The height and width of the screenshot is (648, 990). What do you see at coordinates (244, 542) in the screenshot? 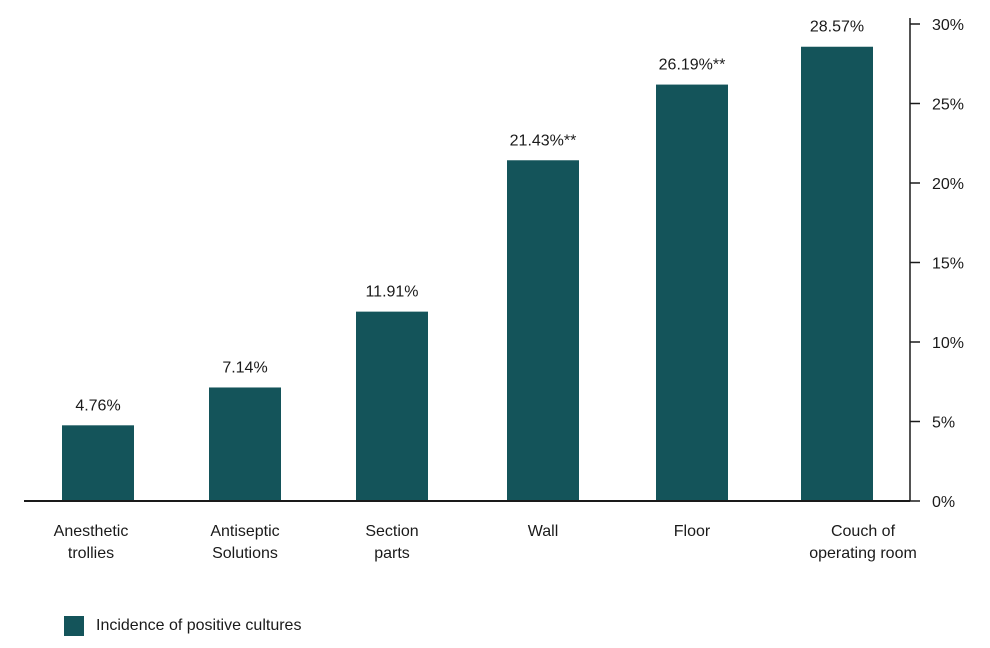
I see `category-label-1: Antiseptic Solutions` at bounding box center [244, 542].